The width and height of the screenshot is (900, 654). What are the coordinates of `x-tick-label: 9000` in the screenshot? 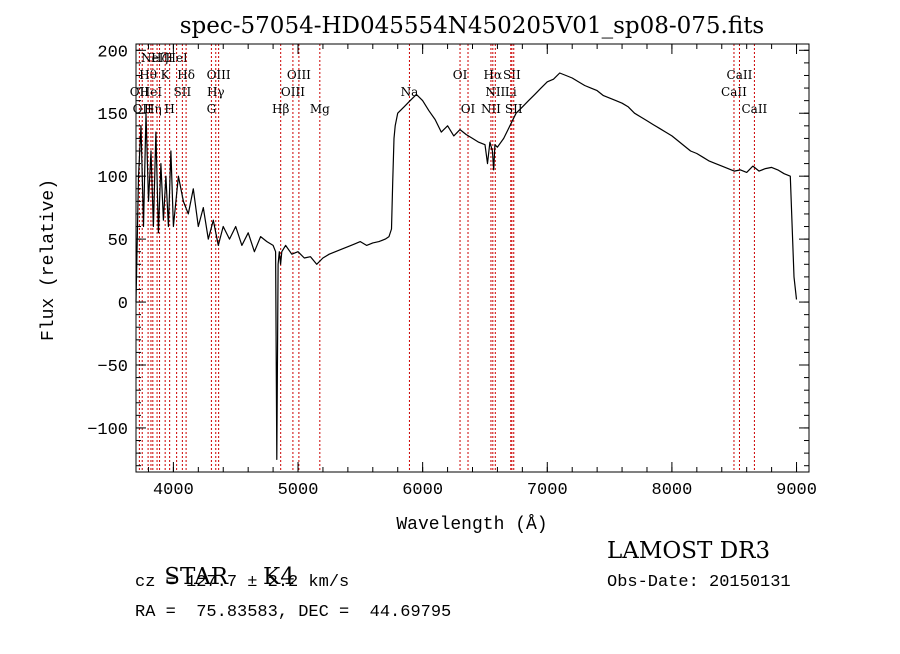 It's located at (796, 490).